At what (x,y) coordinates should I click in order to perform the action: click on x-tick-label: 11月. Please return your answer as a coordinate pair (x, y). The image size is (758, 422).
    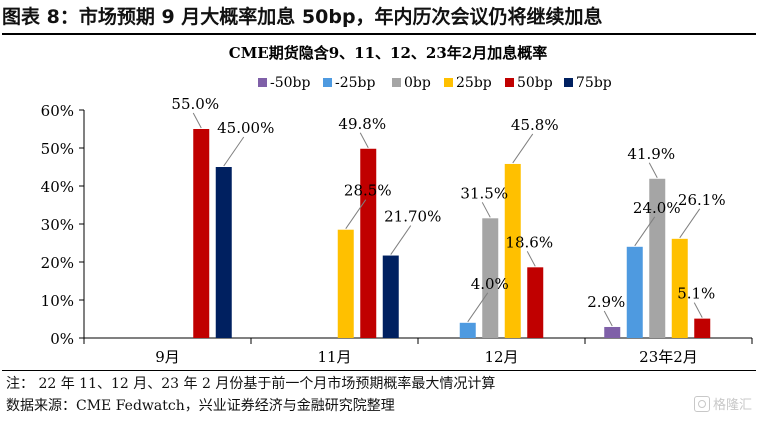
    Looking at the image, I should click on (334, 357).